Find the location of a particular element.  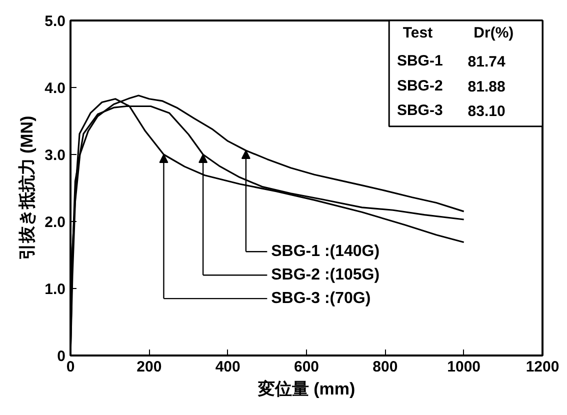

y-tick-label: 2.0 is located at coordinates (55, 222).